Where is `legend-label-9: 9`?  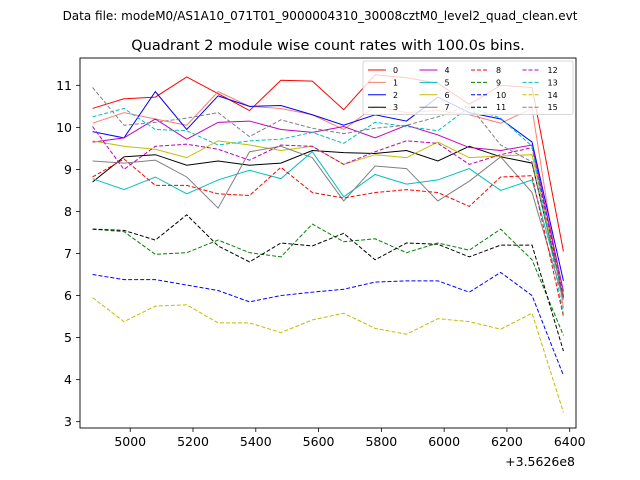 legend-label-9: 9 is located at coordinates (498, 82).